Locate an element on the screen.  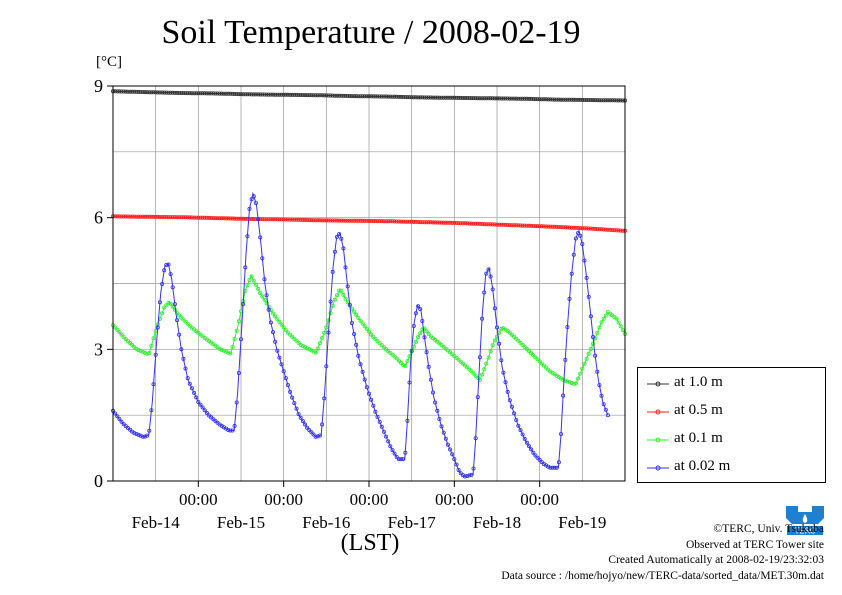
x-tick-label: 00:00 is located at coordinates (454, 499).